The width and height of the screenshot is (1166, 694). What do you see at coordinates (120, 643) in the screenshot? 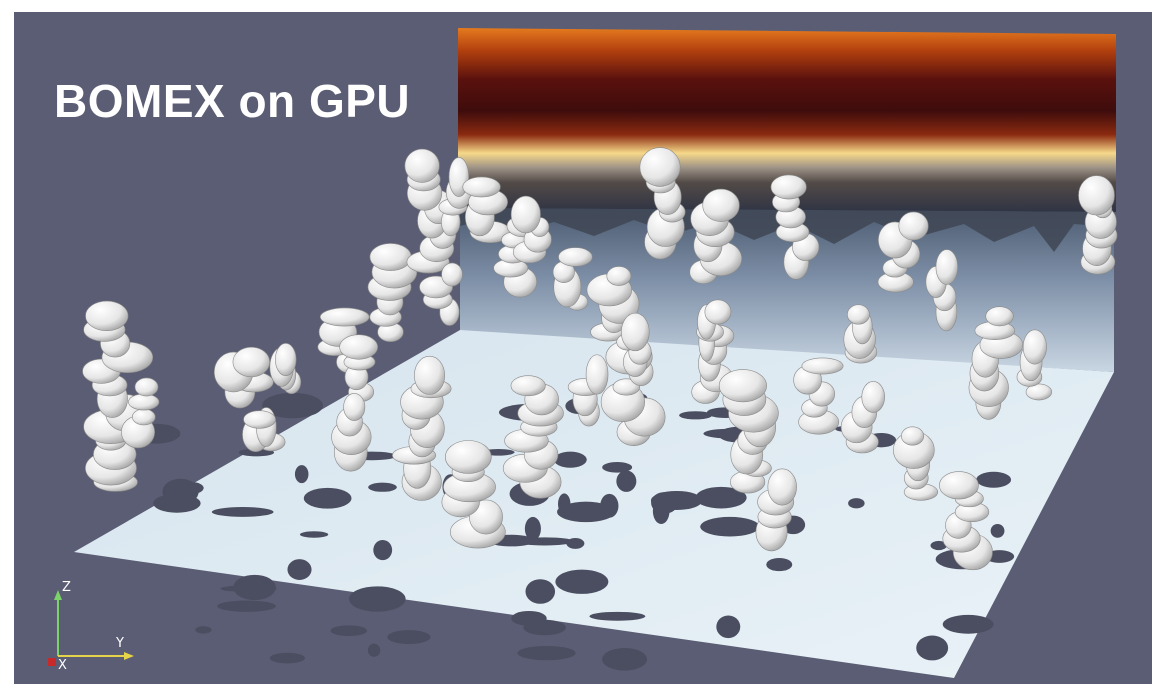
I see `y-axis-label: Y` at bounding box center [120, 643].